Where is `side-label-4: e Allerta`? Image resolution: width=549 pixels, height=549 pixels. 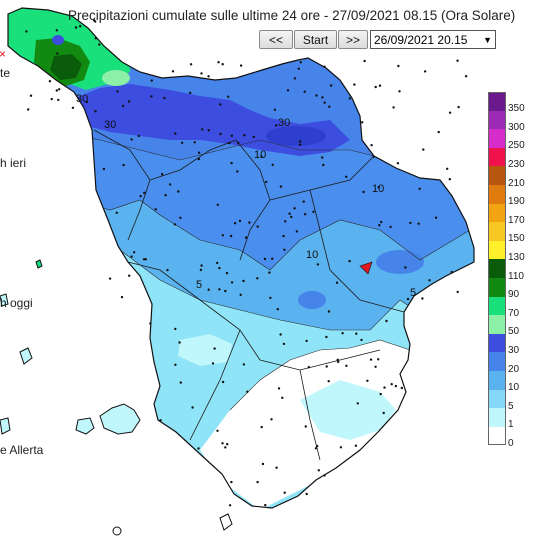
side-label-4: e Allerta is located at coordinates (22, 450).